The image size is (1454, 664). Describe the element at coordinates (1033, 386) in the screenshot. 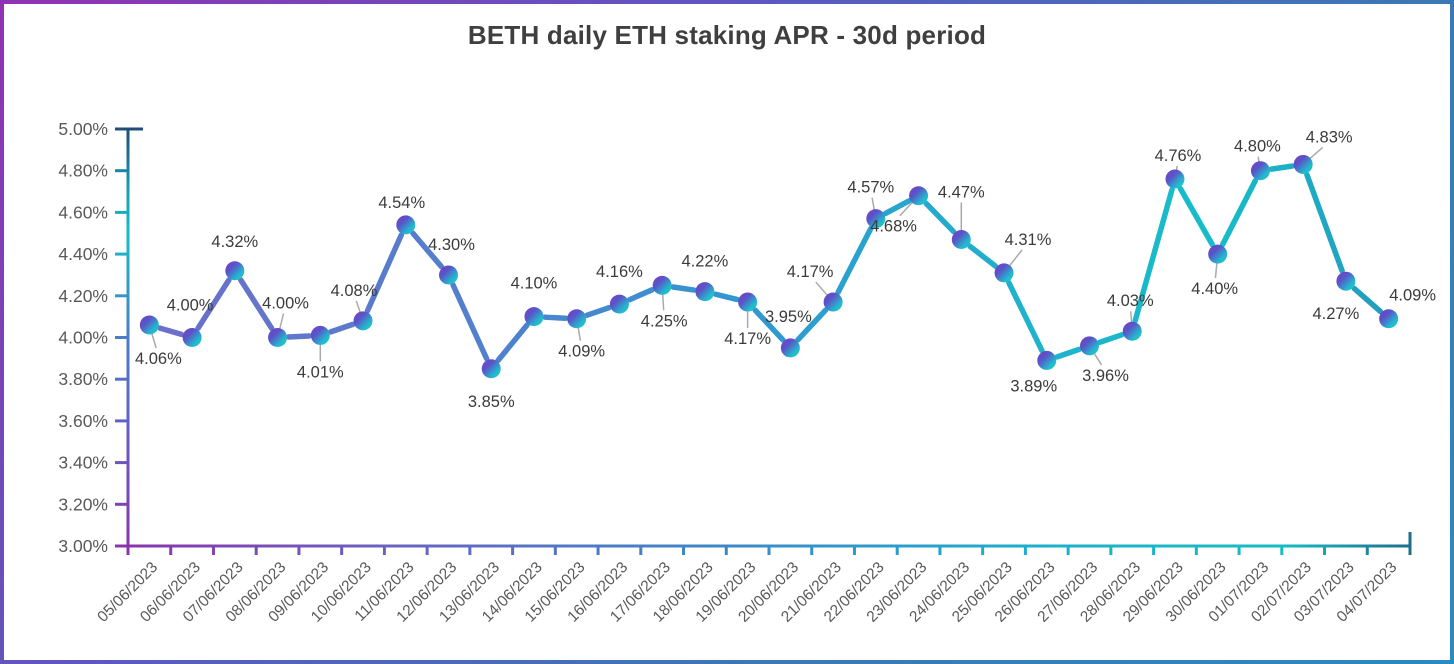

I see `data-point-label: 3.89%` at that location.